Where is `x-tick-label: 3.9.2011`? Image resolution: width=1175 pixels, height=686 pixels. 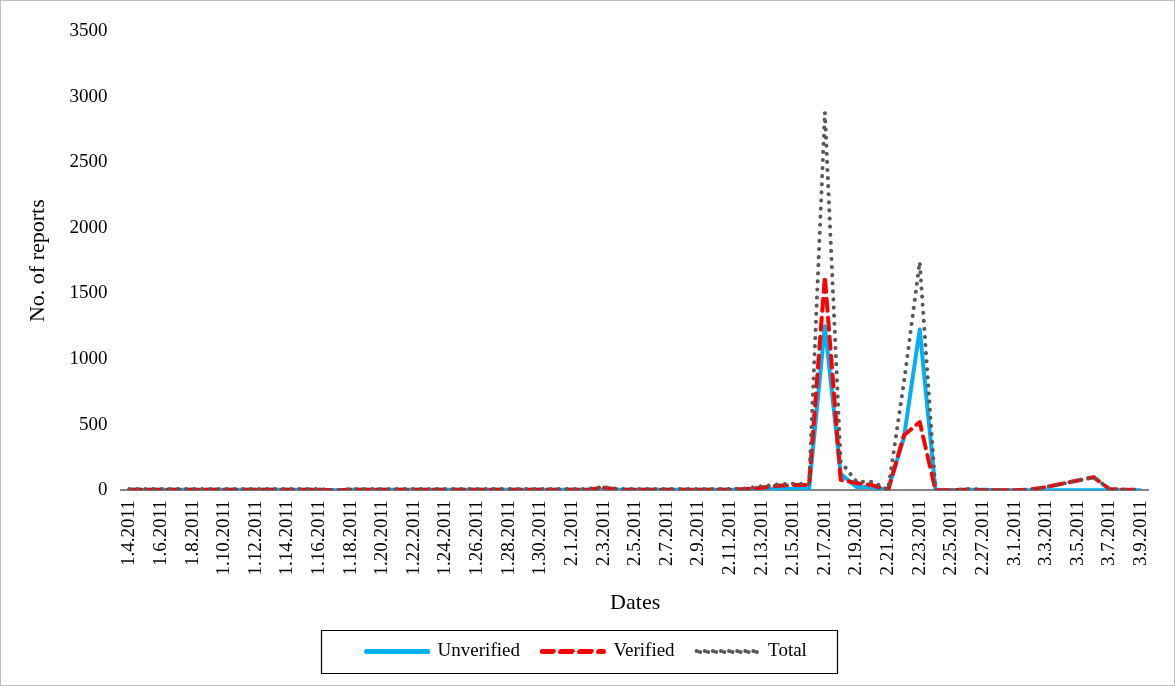 x-tick-label: 3.9.2011 is located at coordinates (1140, 533).